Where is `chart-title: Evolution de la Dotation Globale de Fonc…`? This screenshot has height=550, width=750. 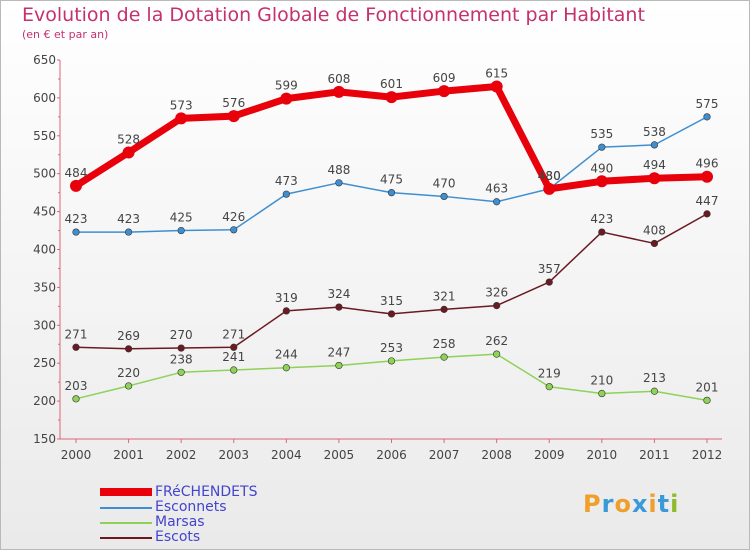 chart-title: Evolution de la Dotation Globale de Fonc… is located at coordinates (333, 15).